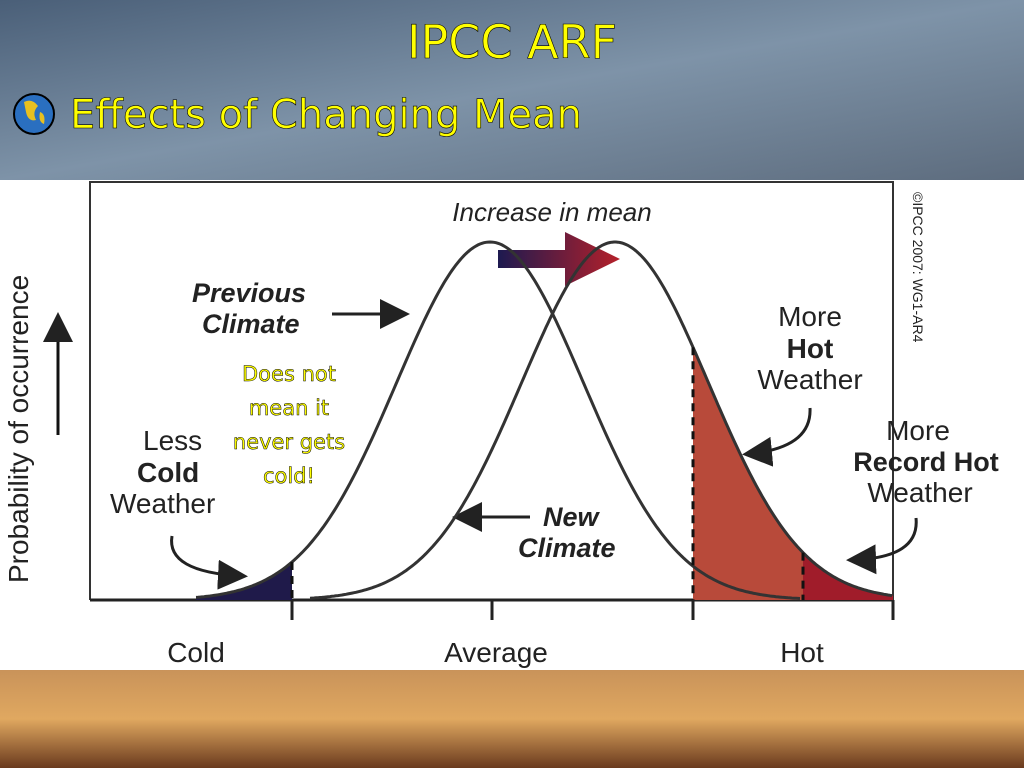 The width and height of the screenshot is (1024, 768). I want to click on x-label: Average, so click(496, 652).